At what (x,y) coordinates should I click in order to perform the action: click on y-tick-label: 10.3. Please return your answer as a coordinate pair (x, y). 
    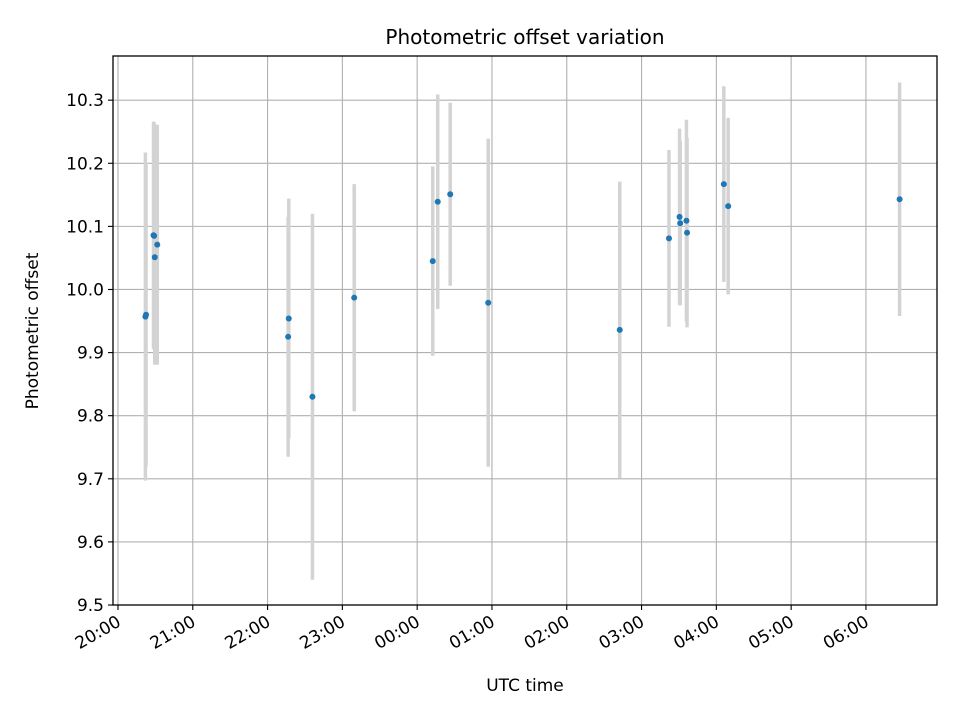
    Looking at the image, I should click on (85, 101).